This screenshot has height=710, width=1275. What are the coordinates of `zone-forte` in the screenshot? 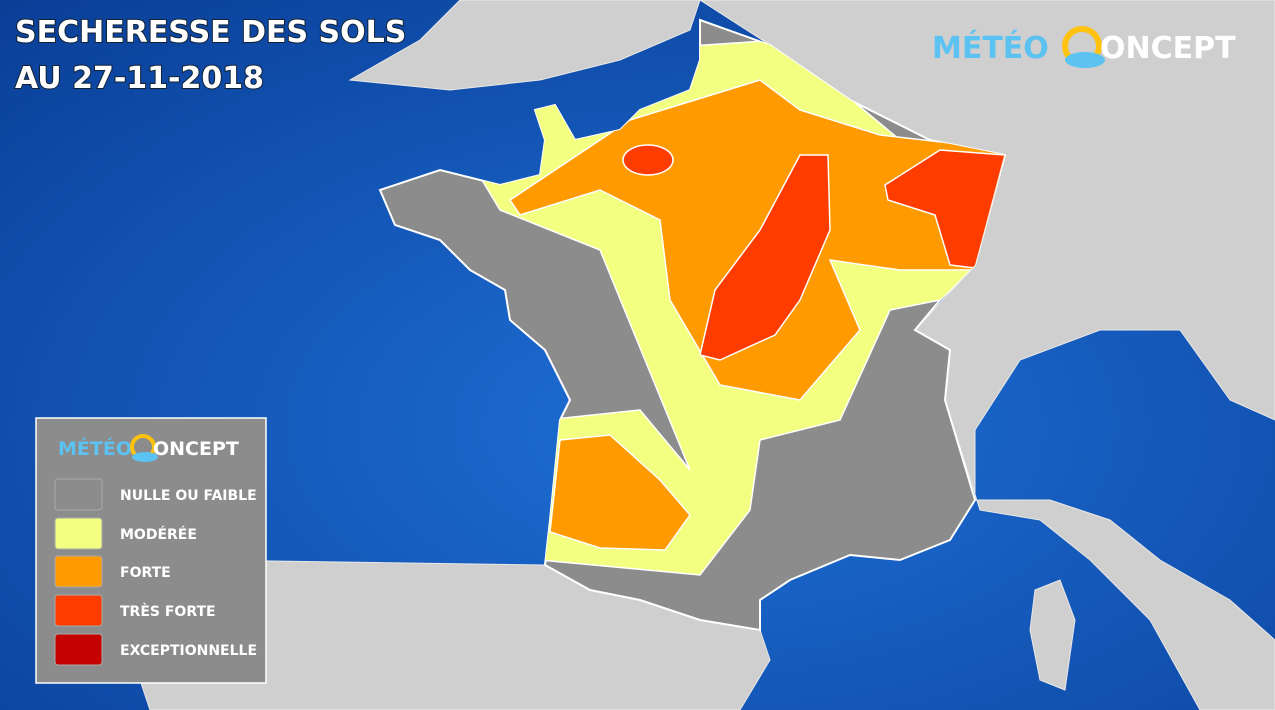 It's located at (620, 492).